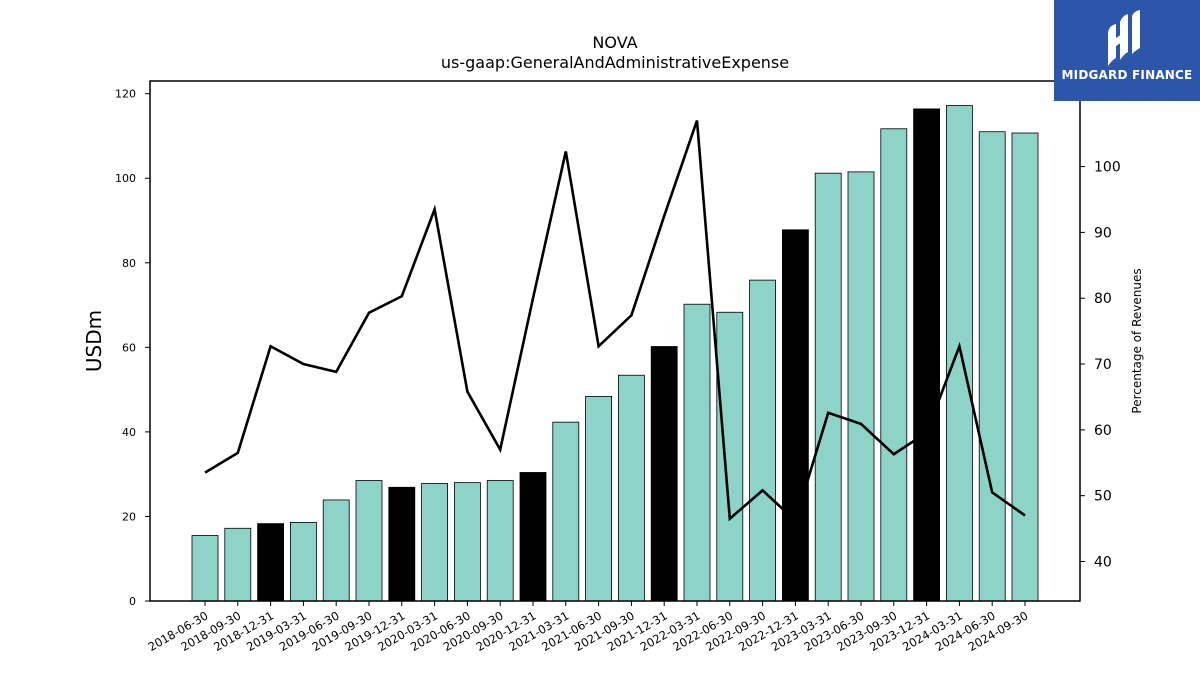  What do you see at coordinates (1103, 233) in the screenshot?
I see `y2-tick-label: 90` at bounding box center [1103, 233].